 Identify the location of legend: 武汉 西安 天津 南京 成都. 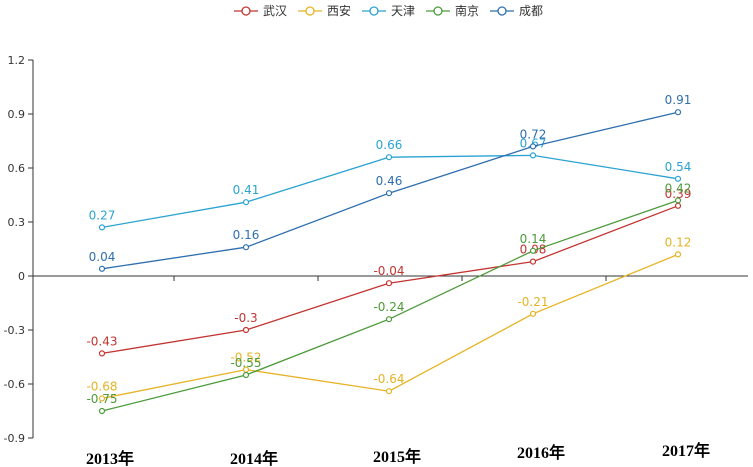
(388, 10).